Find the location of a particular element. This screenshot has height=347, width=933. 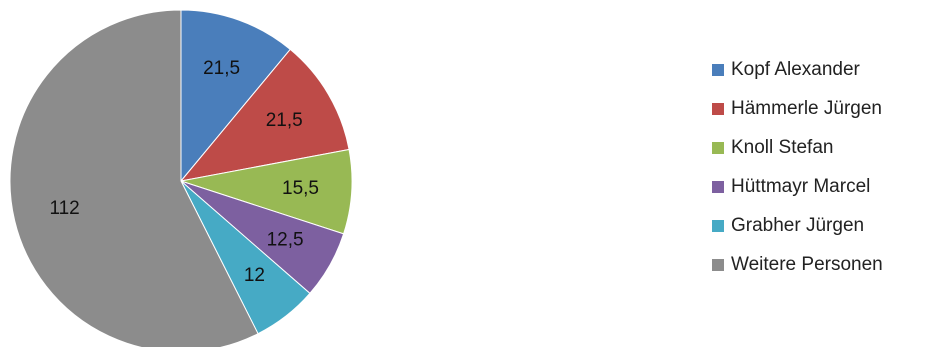

legend-item: Knoll Stefan is located at coordinates (797, 148).